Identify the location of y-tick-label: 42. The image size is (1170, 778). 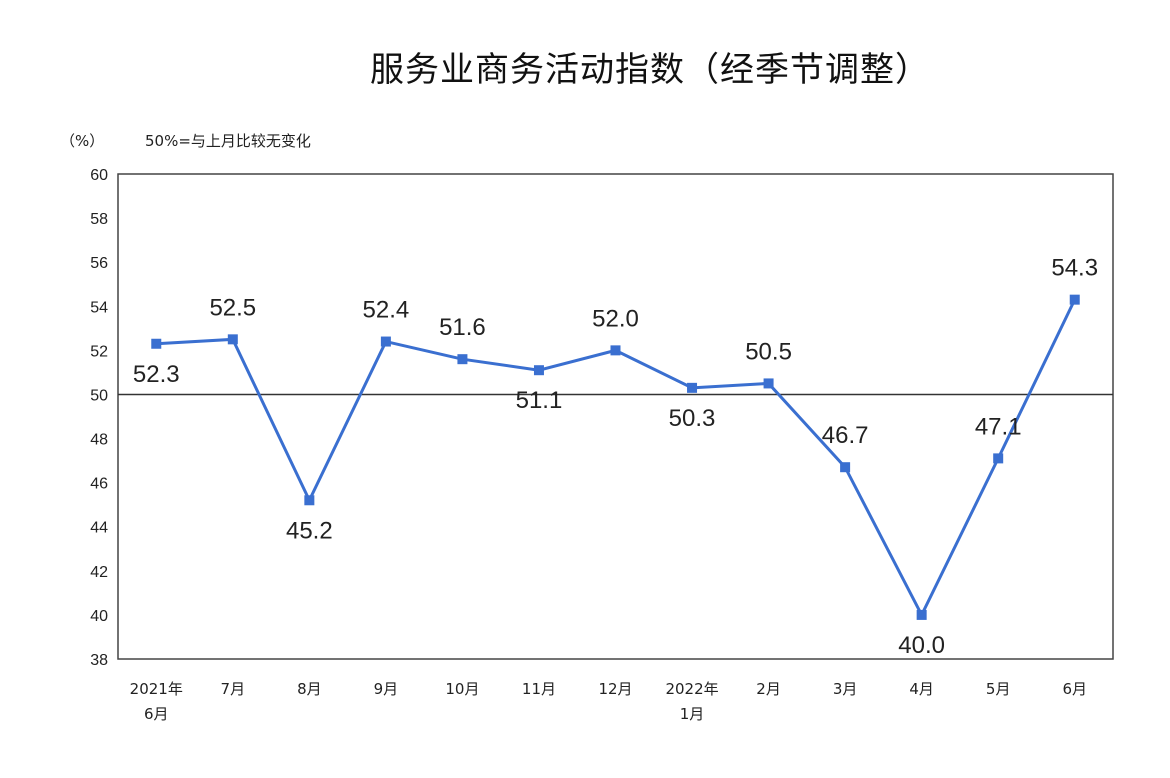
(99, 572).